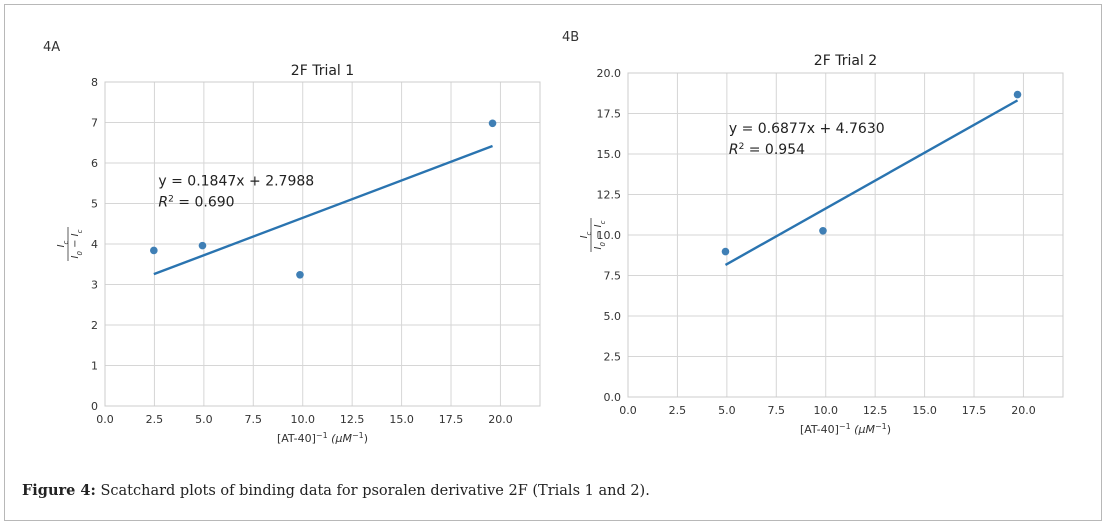 This screenshot has height=527, width=1108. I want to click on y-tick-label: 5, so click(94, 204).